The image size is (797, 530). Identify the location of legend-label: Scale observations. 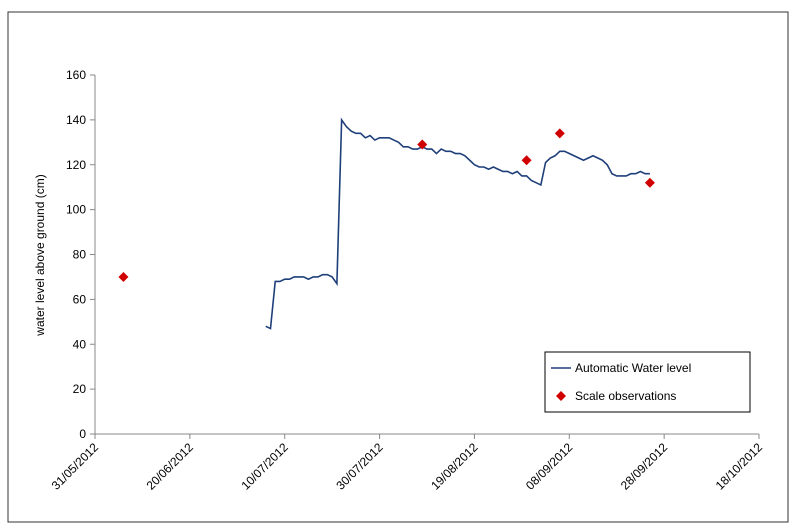
(625, 396).